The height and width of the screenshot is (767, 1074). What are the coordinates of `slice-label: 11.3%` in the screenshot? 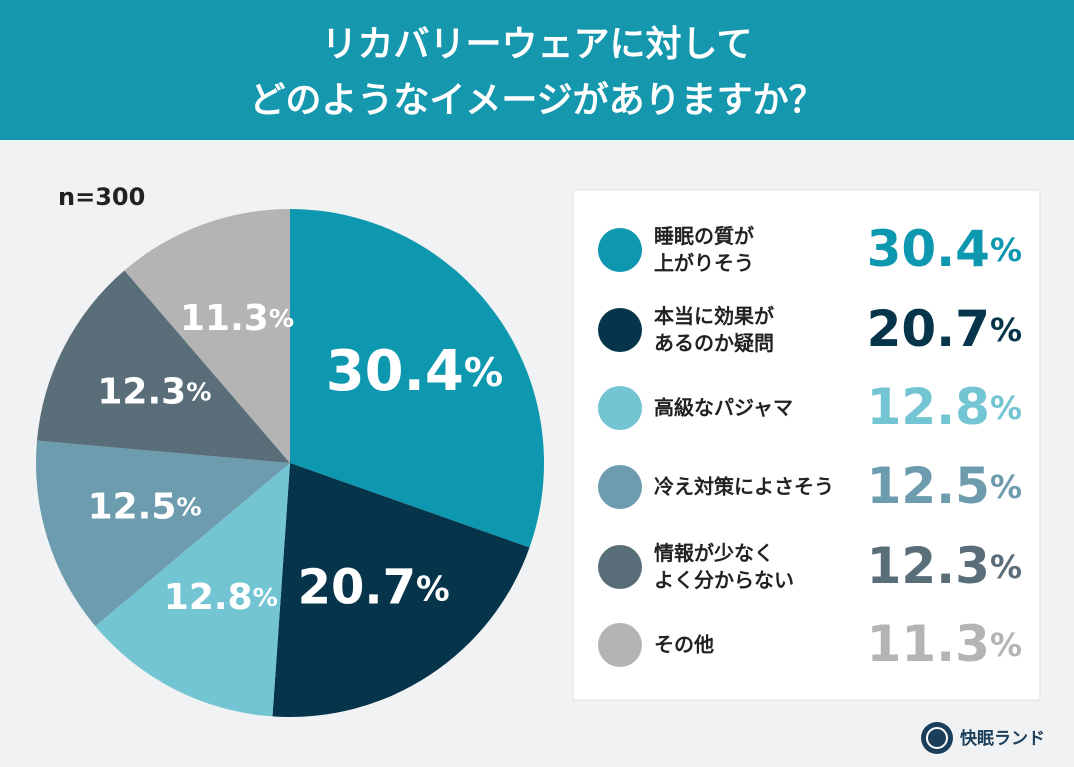 It's located at (237, 318).